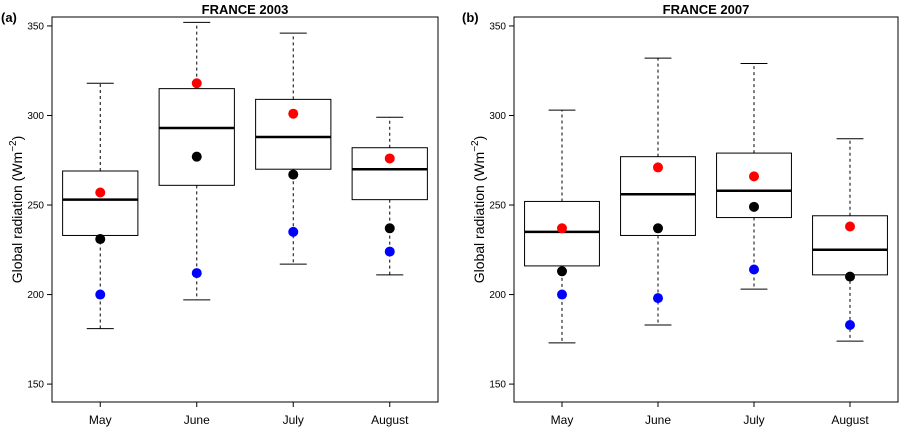  What do you see at coordinates (245, 9) in the screenshot?
I see `chart-title: FRANCE 2003` at bounding box center [245, 9].